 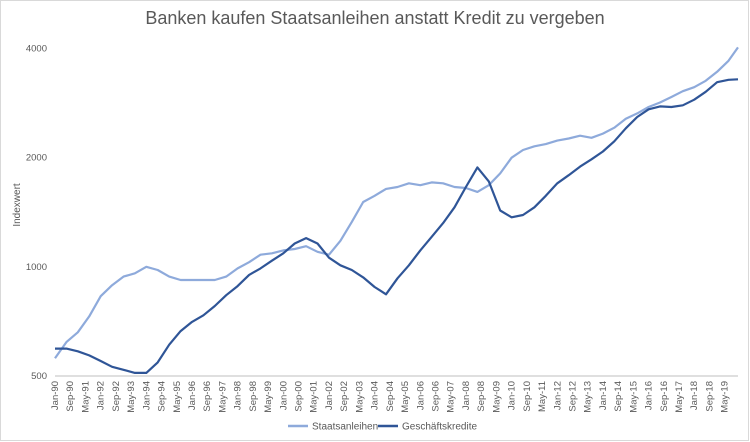 What do you see at coordinates (55, 395) in the screenshot?
I see `x-tick-label: Jan-90` at bounding box center [55, 395].